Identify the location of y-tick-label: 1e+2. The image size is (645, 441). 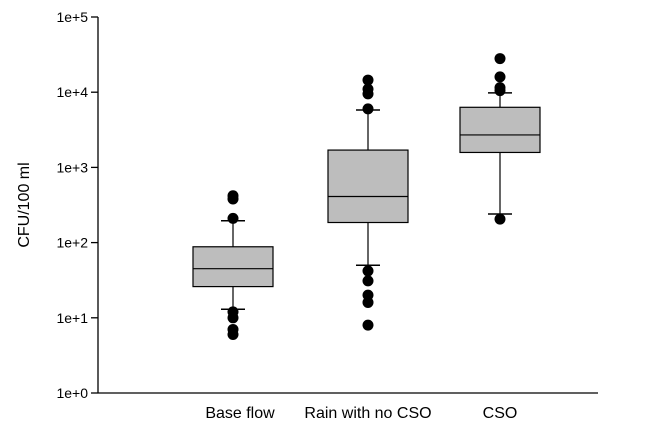
(72, 243).